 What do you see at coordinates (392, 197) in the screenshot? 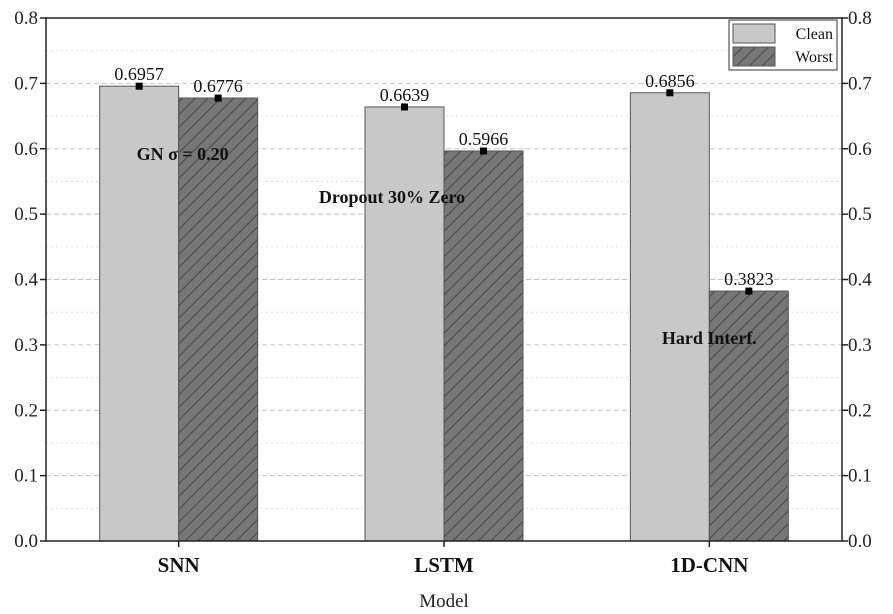
I see `annotation-label: Dropout 30% Zero` at bounding box center [392, 197].